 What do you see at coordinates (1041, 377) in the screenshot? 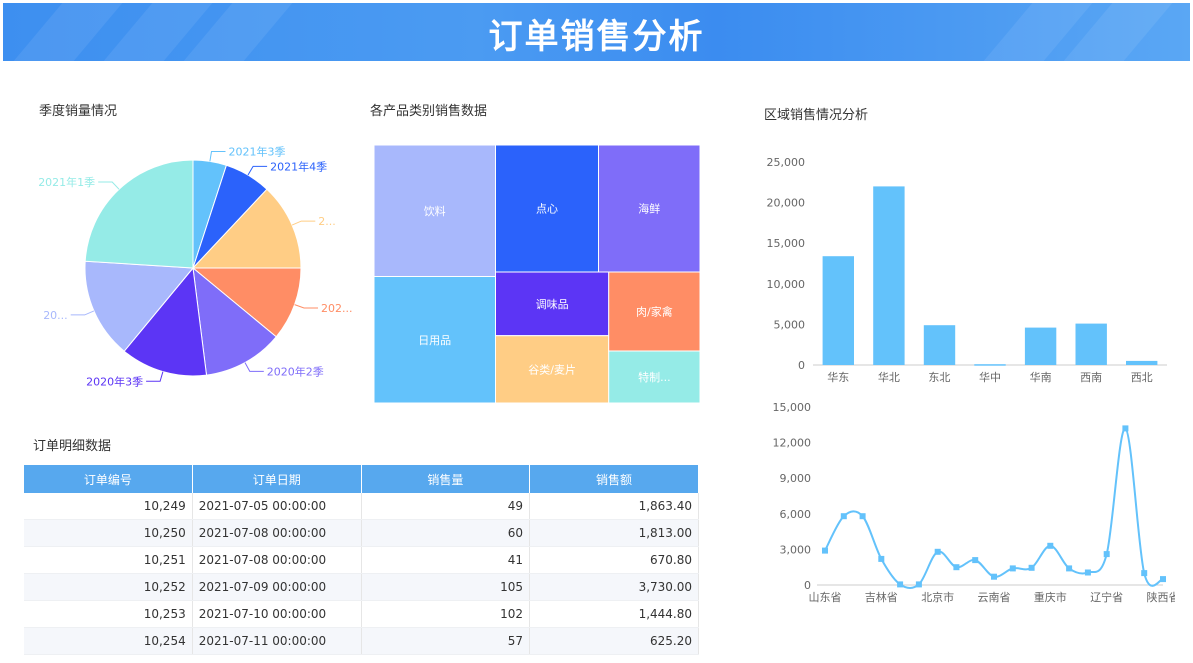
I see `x-tick-label: 华南` at bounding box center [1041, 377].